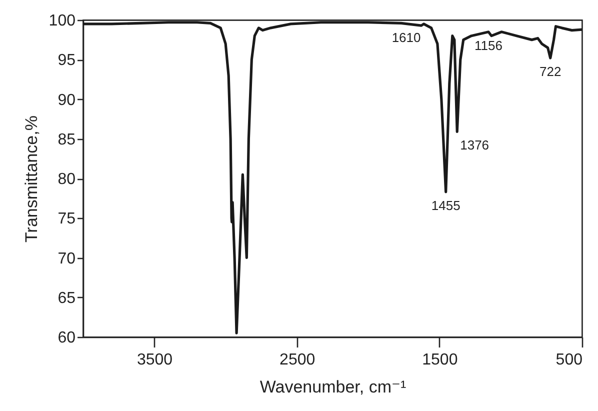 The width and height of the screenshot is (598, 411). What do you see at coordinates (569, 360) in the screenshot?
I see `x-tick-label: 500` at bounding box center [569, 360].